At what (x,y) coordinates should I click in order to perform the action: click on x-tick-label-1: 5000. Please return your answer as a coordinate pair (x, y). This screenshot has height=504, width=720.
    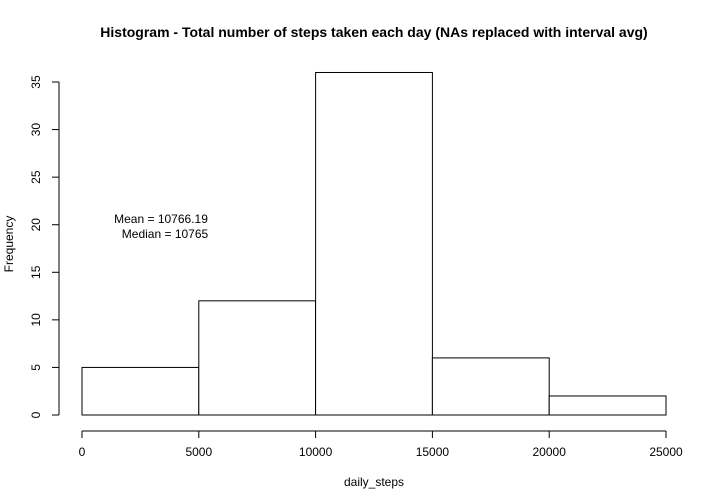
    Looking at the image, I should click on (198, 452).